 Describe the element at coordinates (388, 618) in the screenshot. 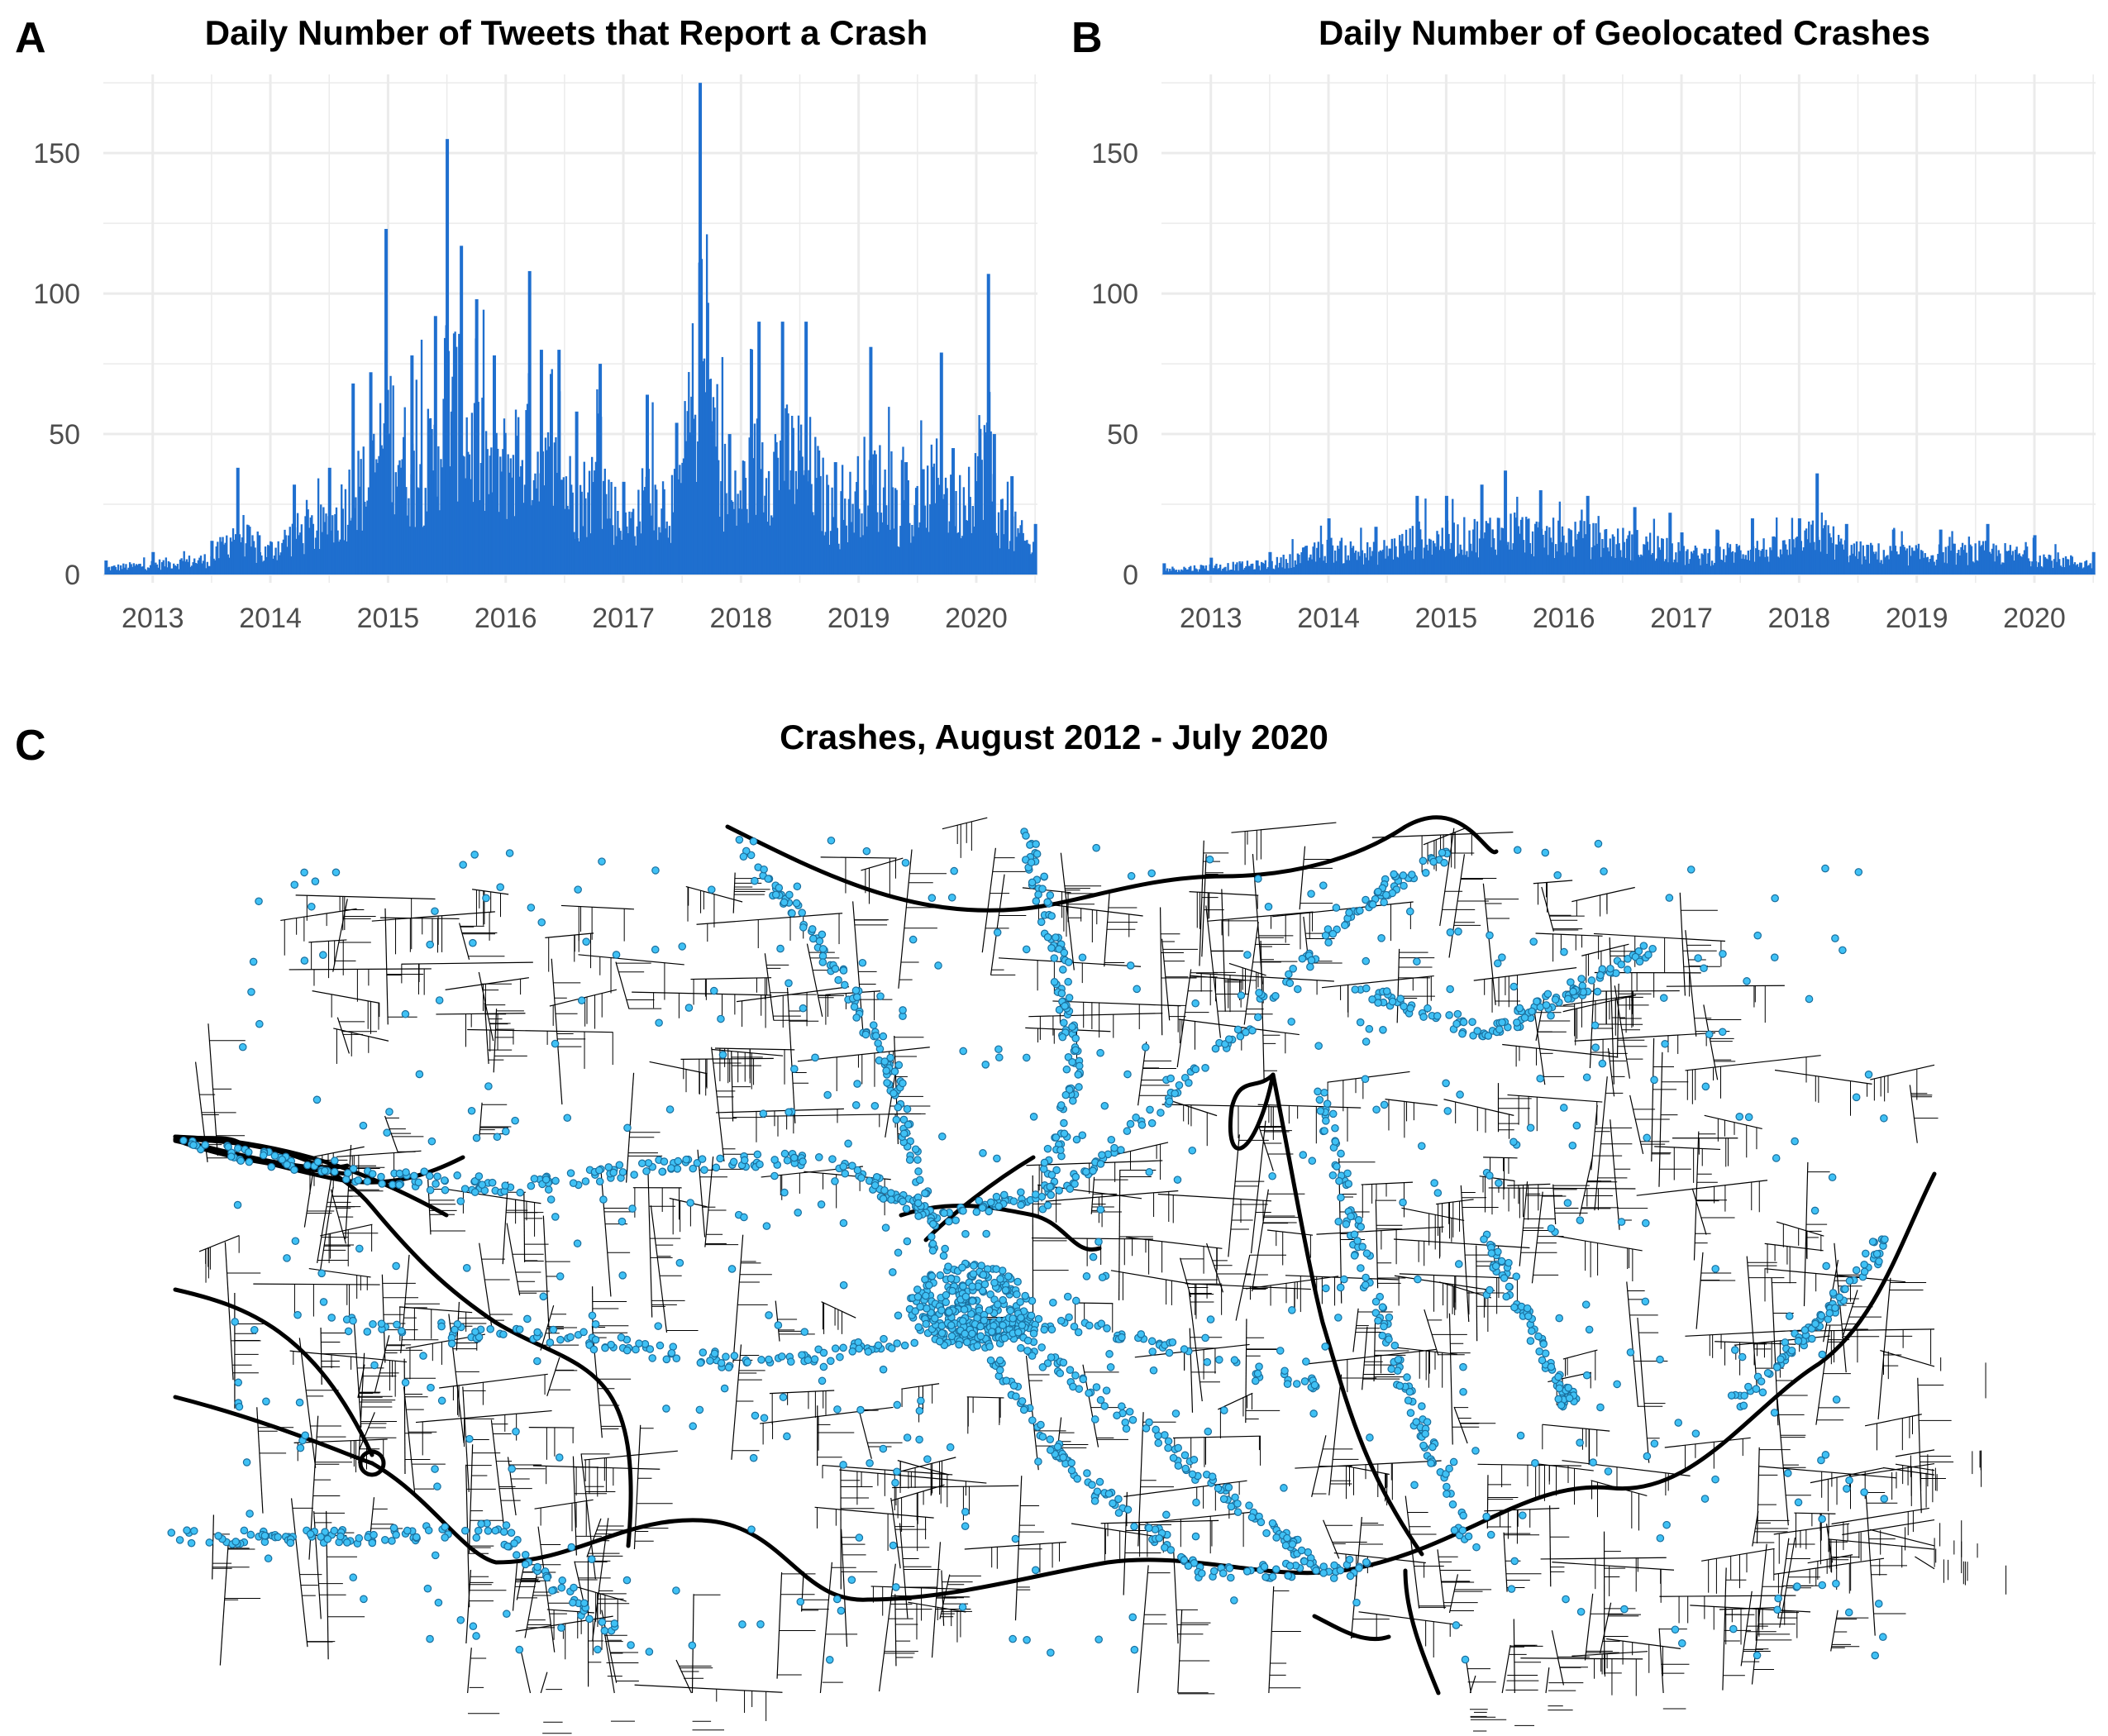

I see `x-tick-label: 2015` at that location.